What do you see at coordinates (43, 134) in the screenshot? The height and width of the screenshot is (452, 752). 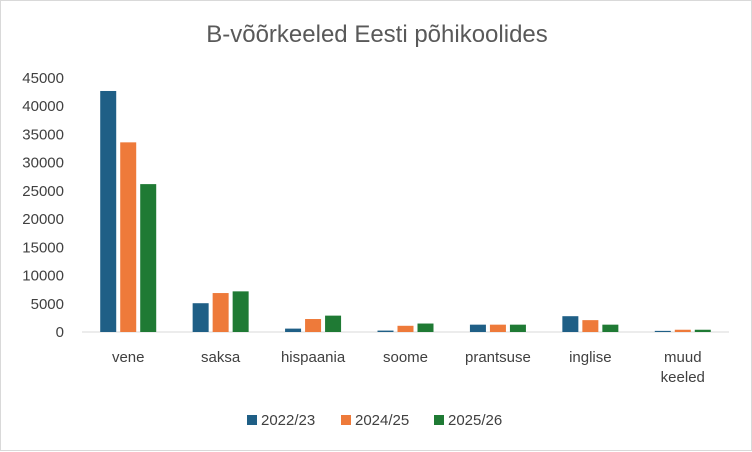 I see `y-tick-label: 35000` at bounding box center [43, 134].